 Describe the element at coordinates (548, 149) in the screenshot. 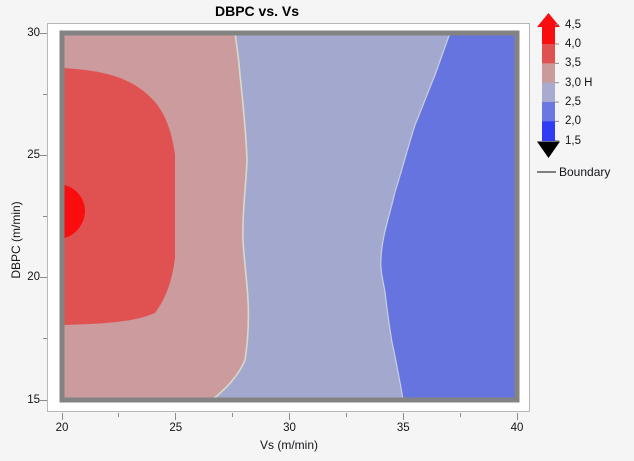

I see `legend-down-arrow-icon` at that location.